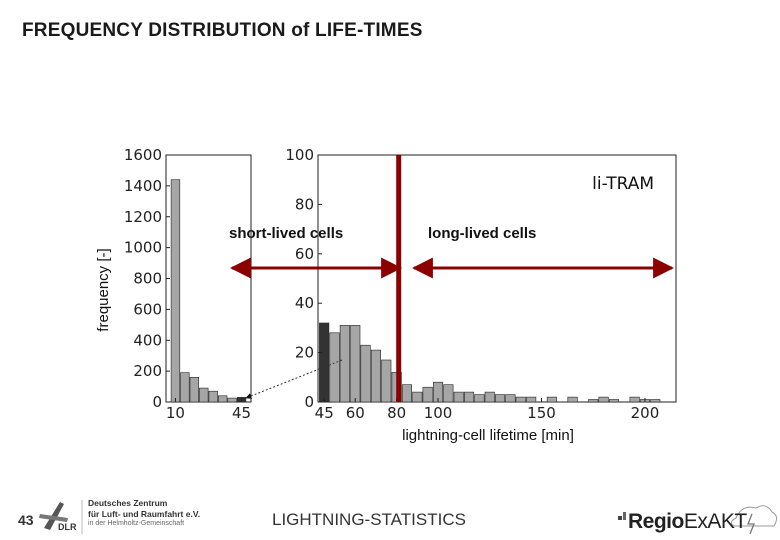 The height and width of the screenshot is (540, 780). Describe the element at coordinates (304, 303) in the screenshot. I see `right-ytick-label-2: 40` at that location.